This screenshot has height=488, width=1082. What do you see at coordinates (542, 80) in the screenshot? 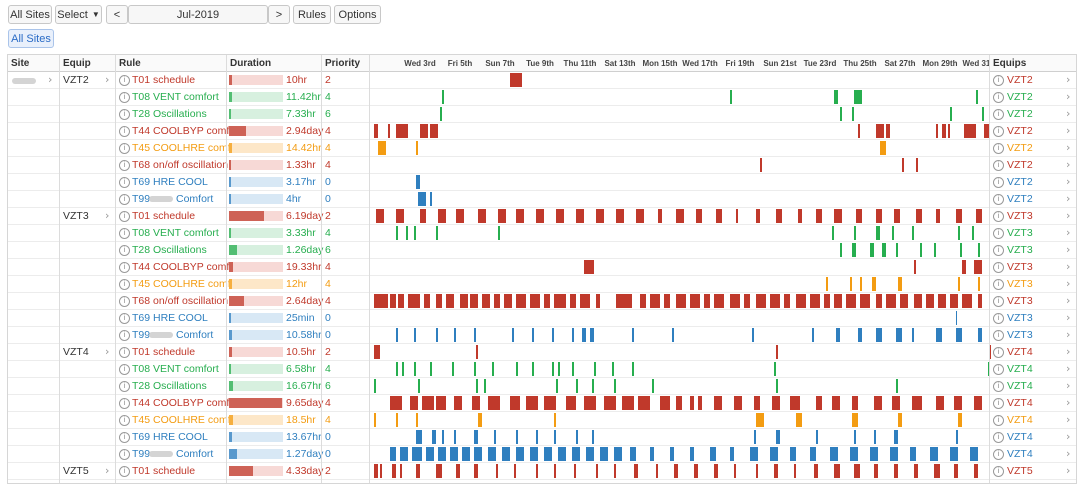
I see `table-row: › VZT2 › i T01 schedule 10hr 2 i VZT2 ›` at bounding box center [542, 80].